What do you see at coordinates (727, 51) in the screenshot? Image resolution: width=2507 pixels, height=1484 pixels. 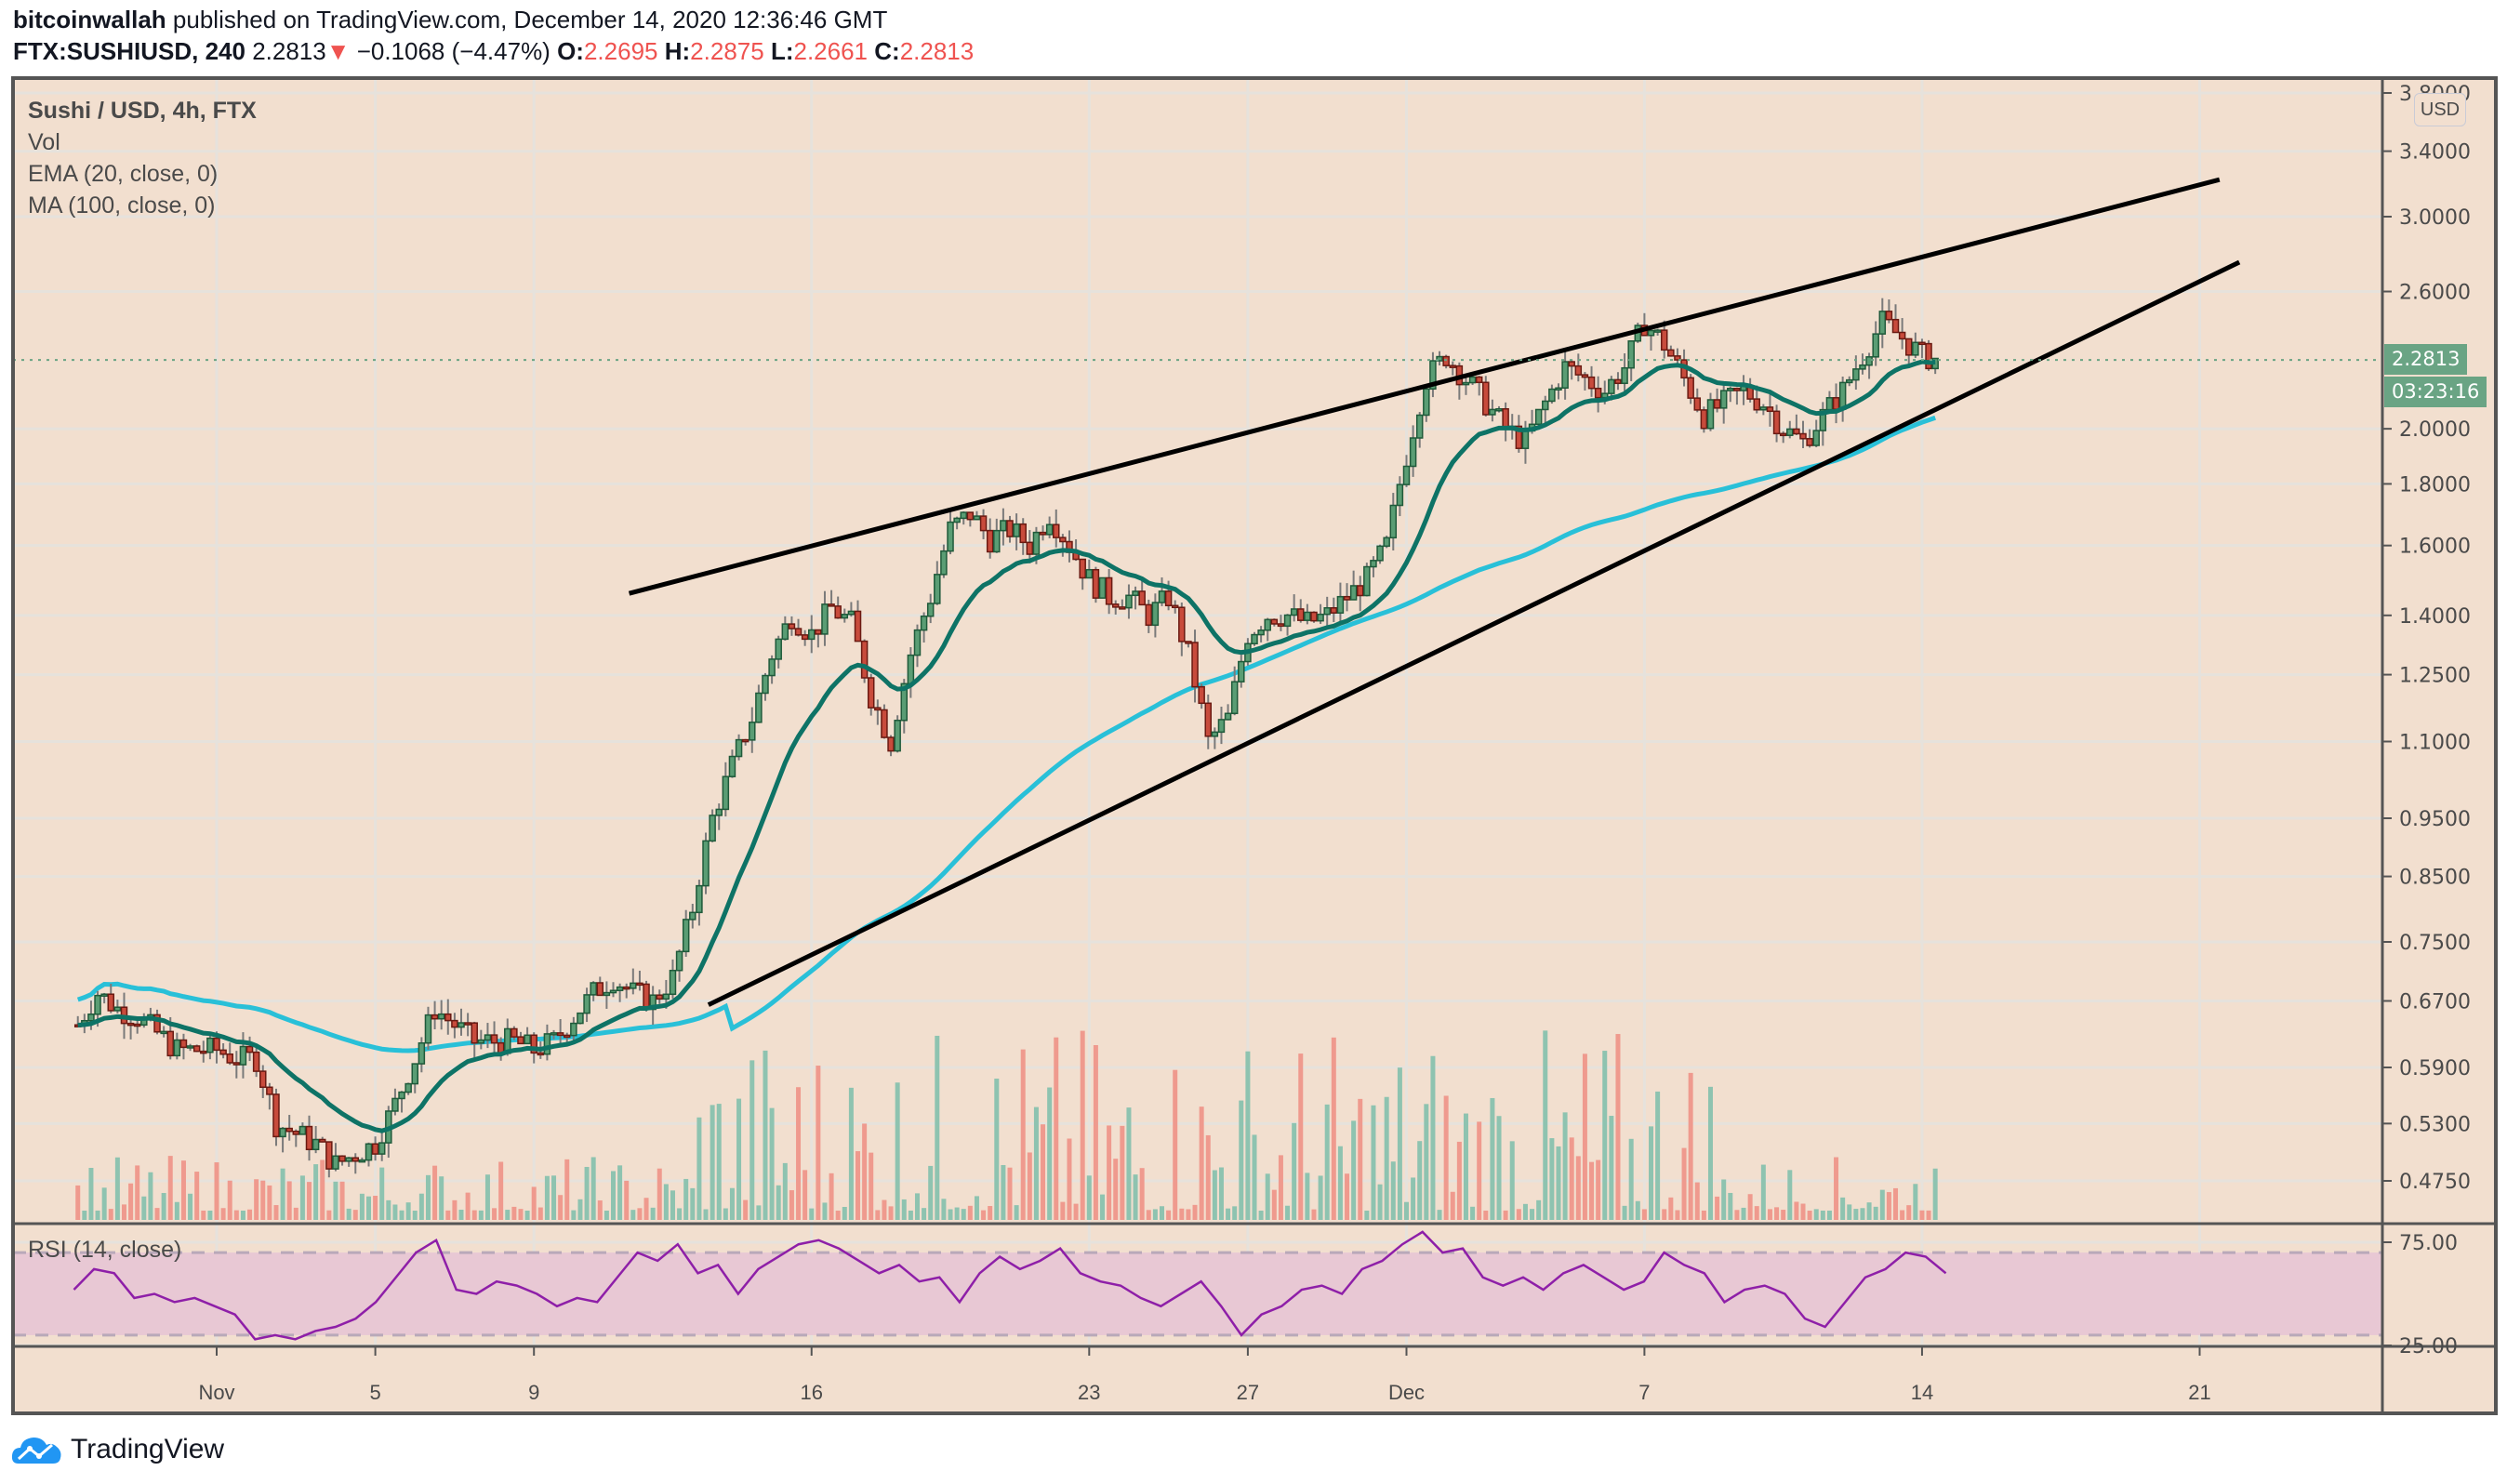 I see `high-value: 2.2875` at bounding box center [727, 51].